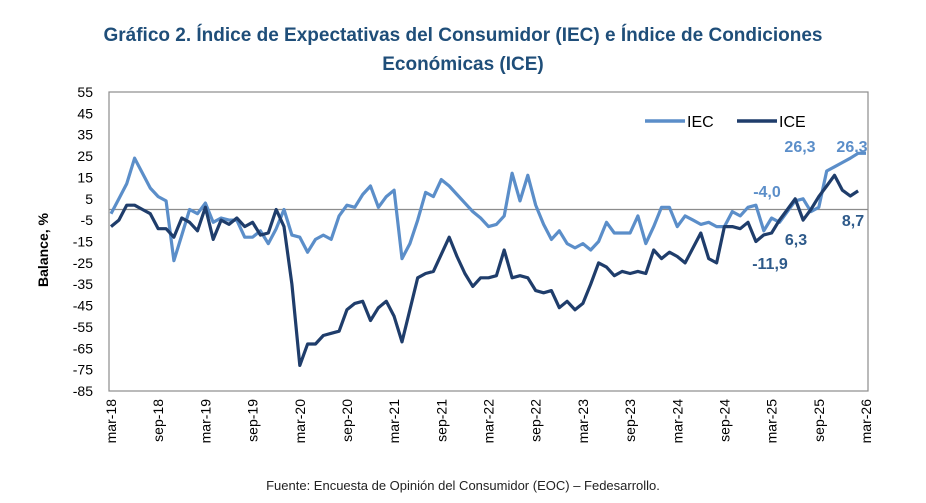 Image resolution: width=926 pixels, height=503 pixels. I want to click on x-tick-label: sep-22, so click(536, 420).